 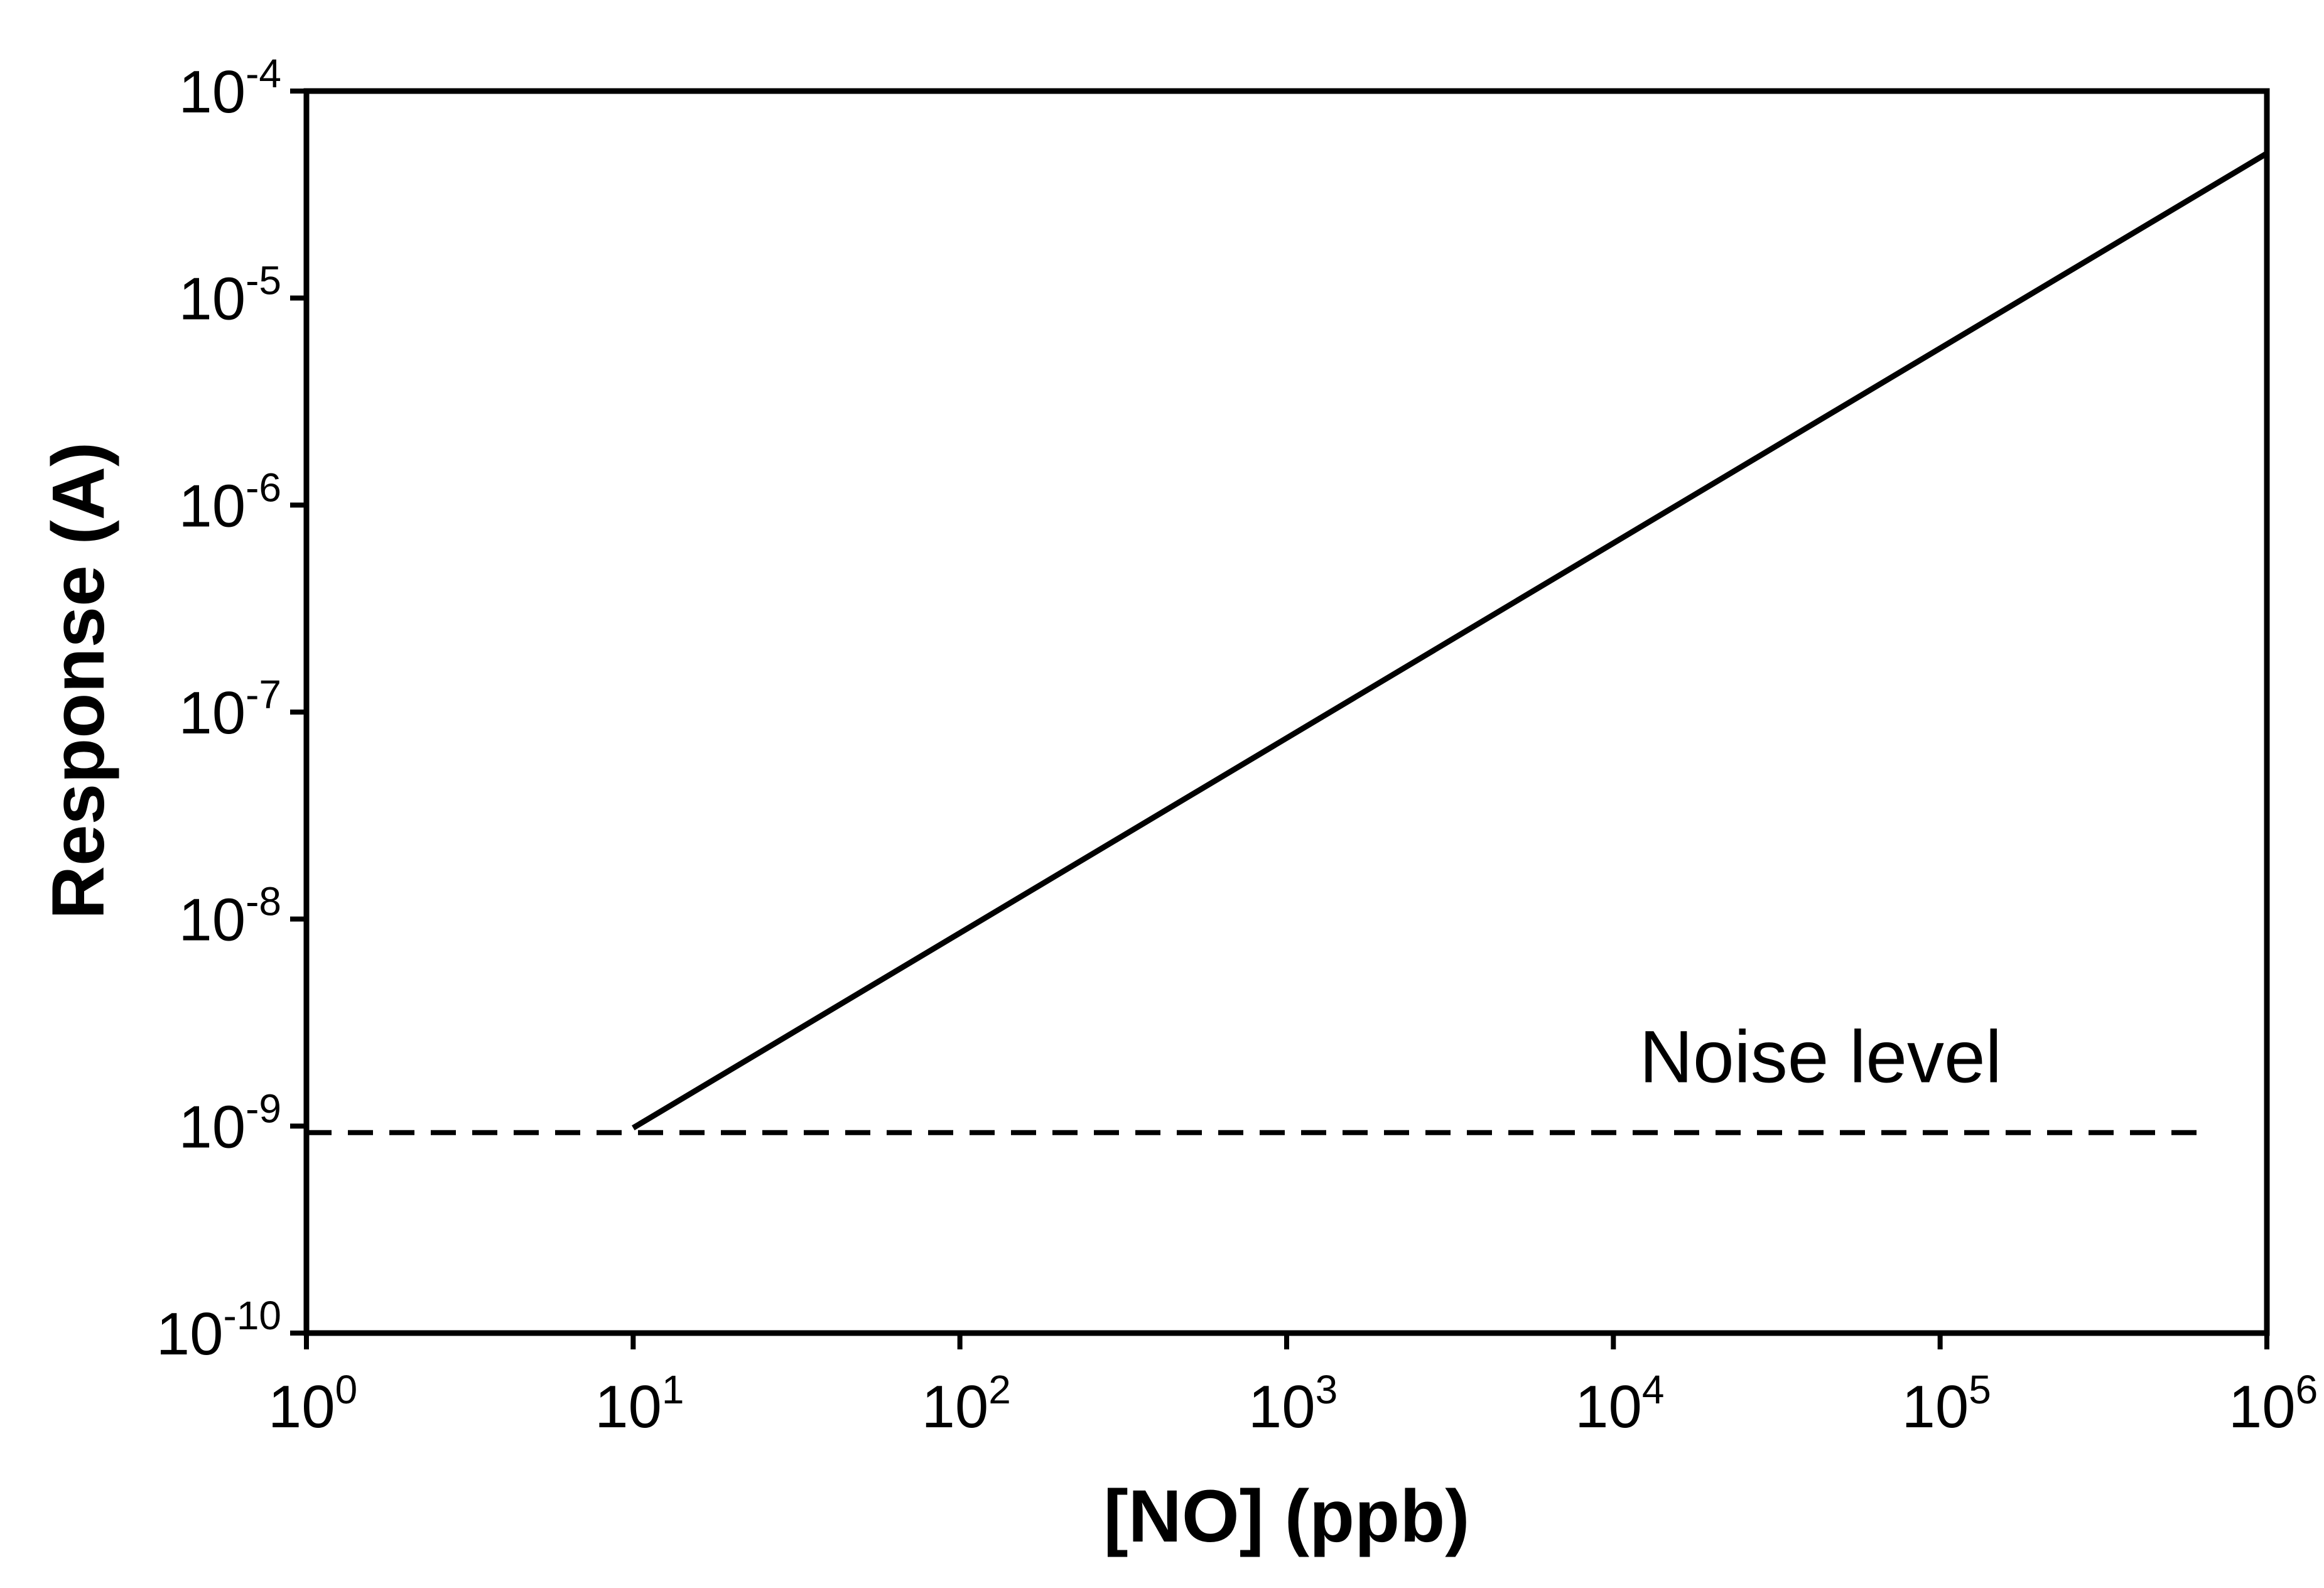 I want to click on y-tick-label-exponent: -8, so click(x=263, y=901).